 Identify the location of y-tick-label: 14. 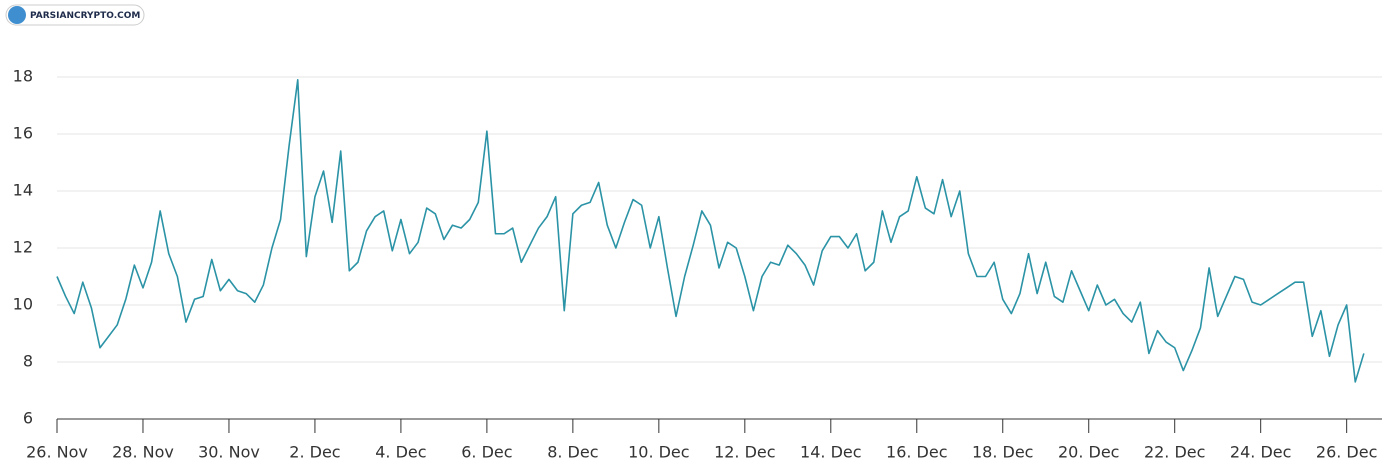
(23, 190).